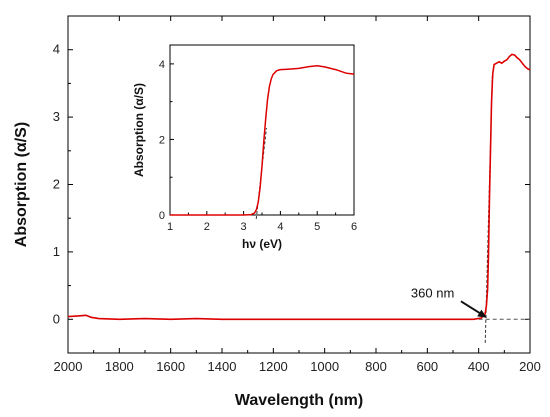 The height and width of the screenshot is (417, 550). Describe the element at coordinates (432, 292) in the screenshot. I see `annotation-label: 360 nm` at that location.